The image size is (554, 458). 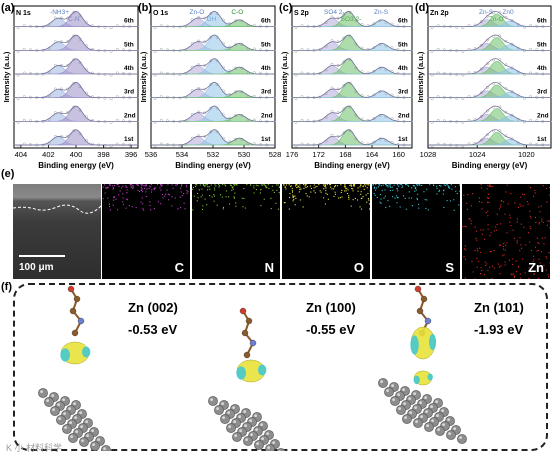 I want to click on charge-density-101-lower, so click(x=423, y=378).